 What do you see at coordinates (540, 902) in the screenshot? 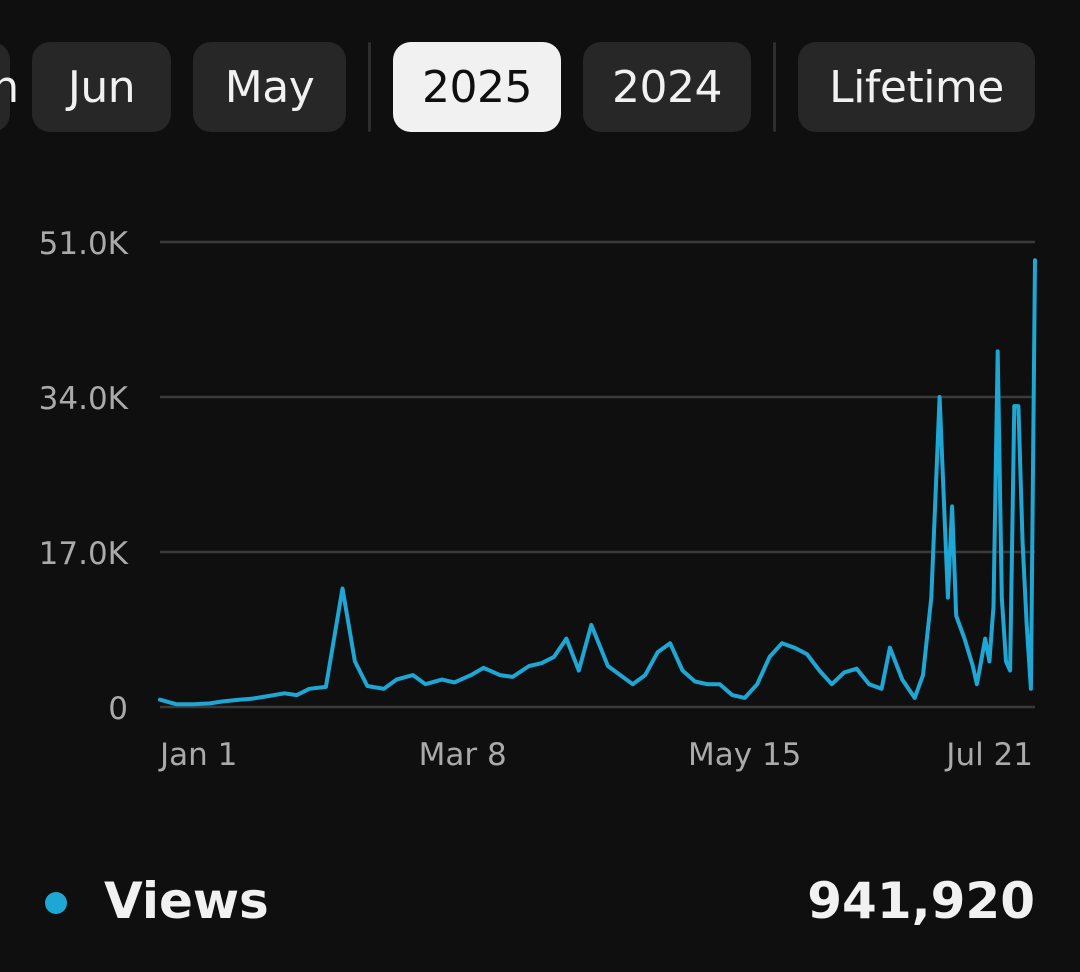
I see `legend-row: Views 941,920` at bounding box center [540, 902].